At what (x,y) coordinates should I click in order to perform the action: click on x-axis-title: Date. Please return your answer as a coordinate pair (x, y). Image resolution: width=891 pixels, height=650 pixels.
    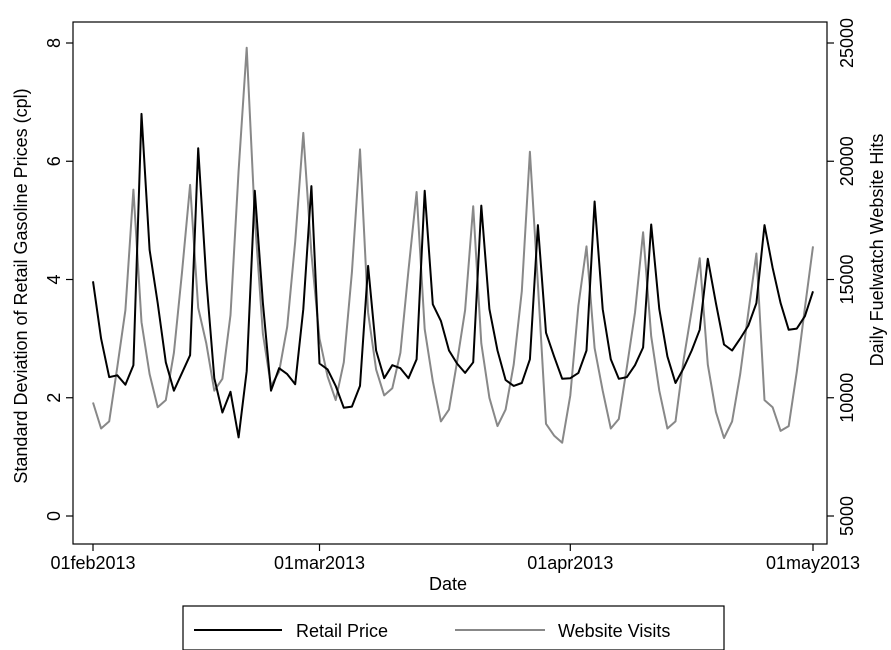
    Looking at the image, I should click on (448, 584).